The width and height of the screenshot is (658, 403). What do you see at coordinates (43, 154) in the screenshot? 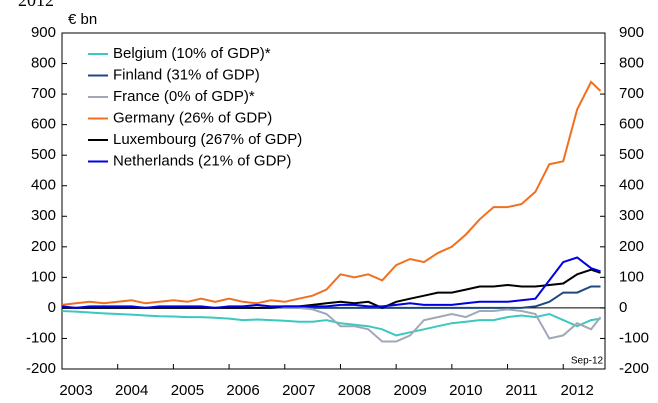
I see `y-tick-label: 500` at bounding box center [43, 154].